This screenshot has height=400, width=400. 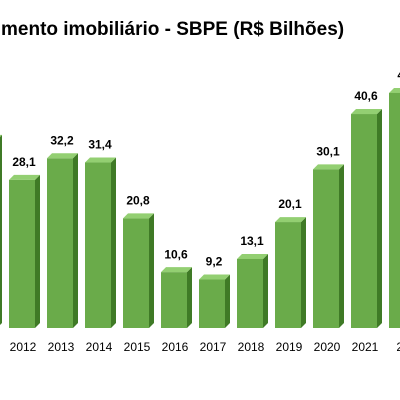 I want to click on x-tick-label: 2015, so click(x=137, y=347).